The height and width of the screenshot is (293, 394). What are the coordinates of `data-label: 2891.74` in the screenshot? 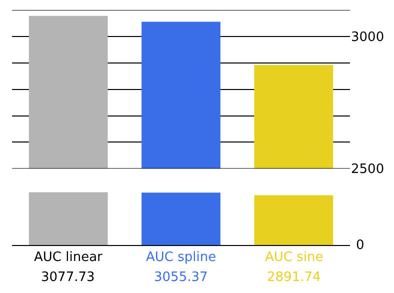 It's located at (294, 277).